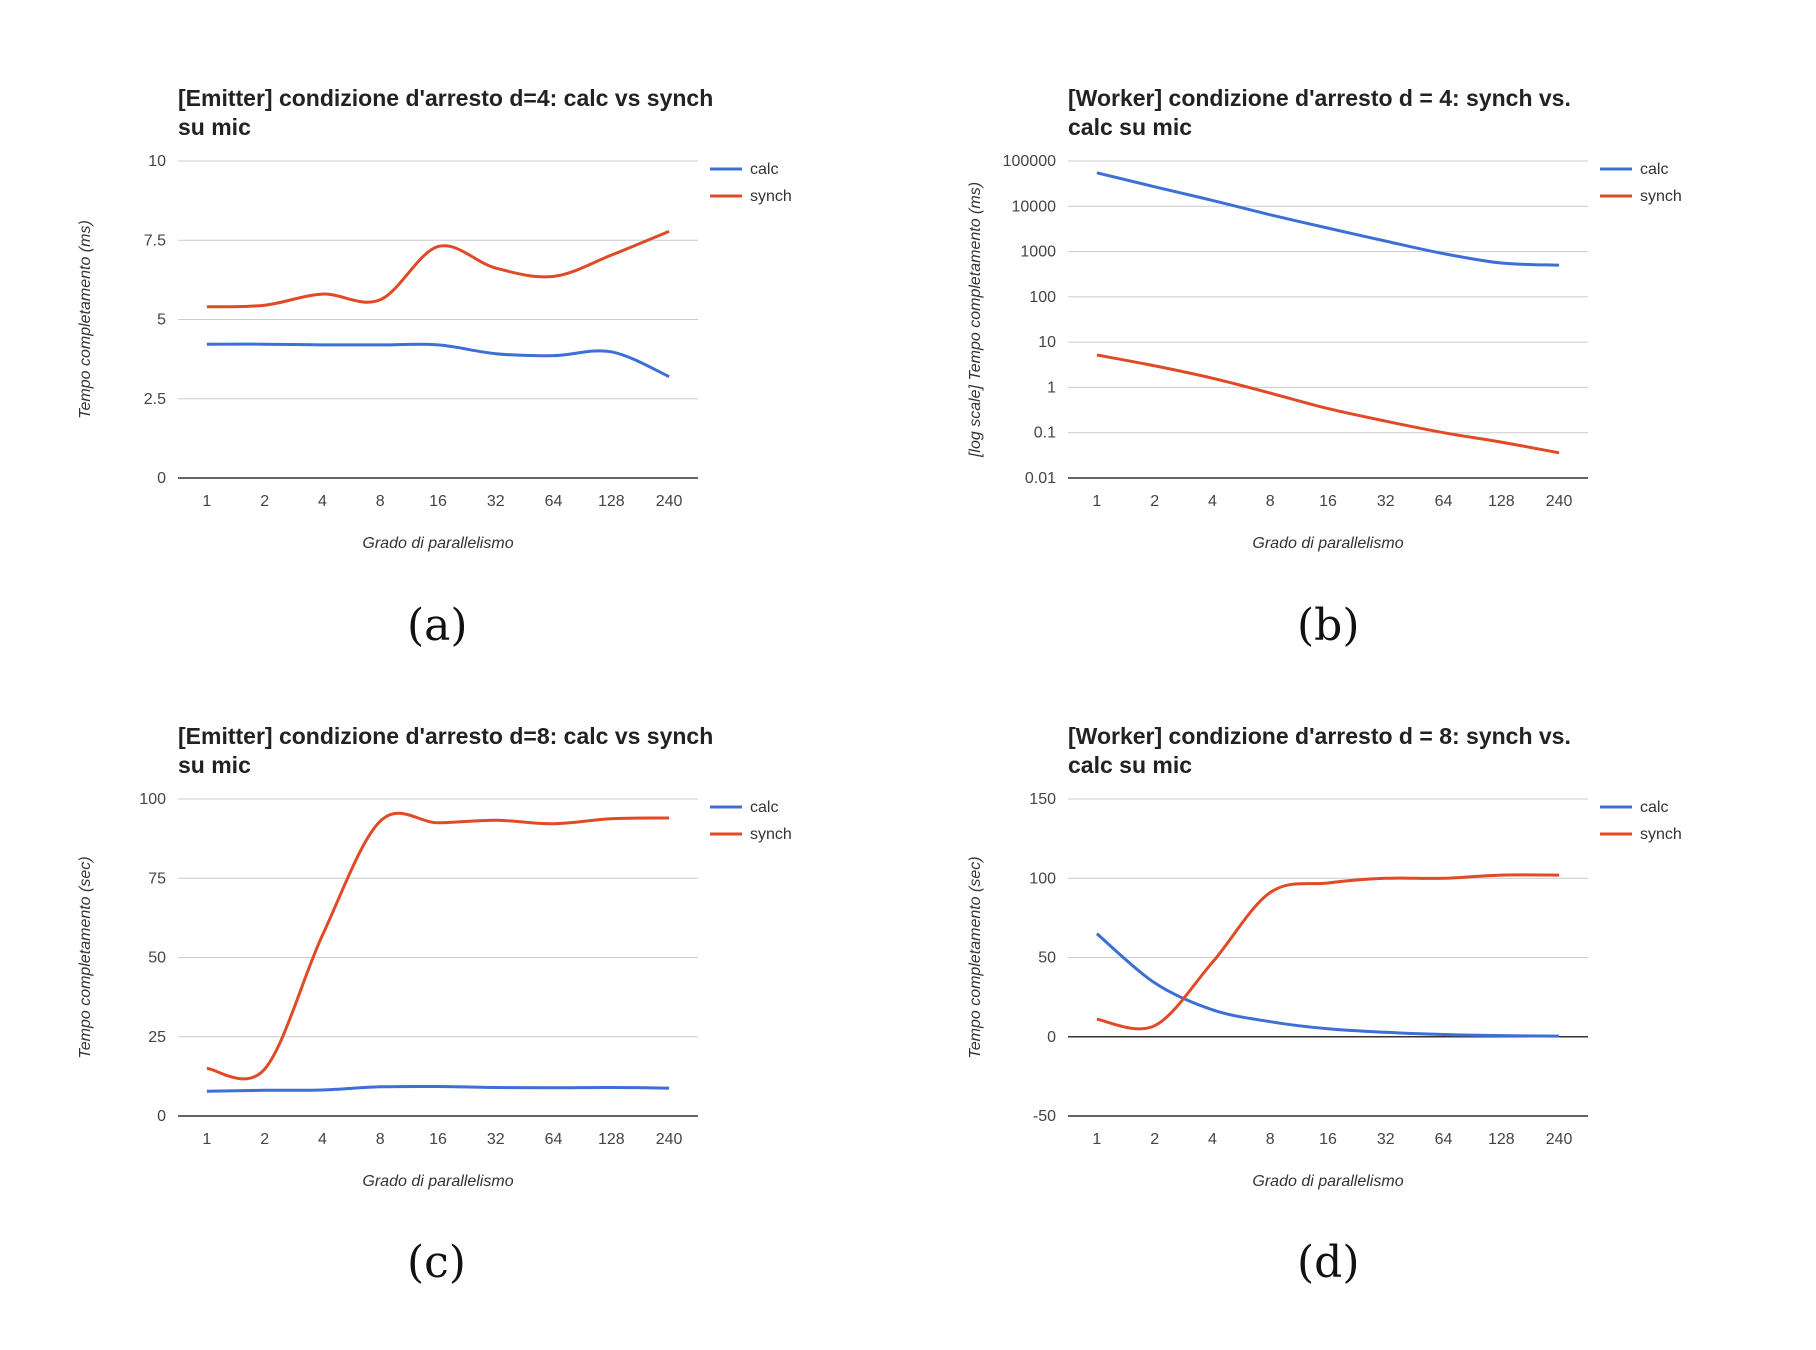  What do you see at coordinates (669, 1139) in the screenshot?
I see `chart-c-xtick-8: 240` at bounding box center [669, 1139].